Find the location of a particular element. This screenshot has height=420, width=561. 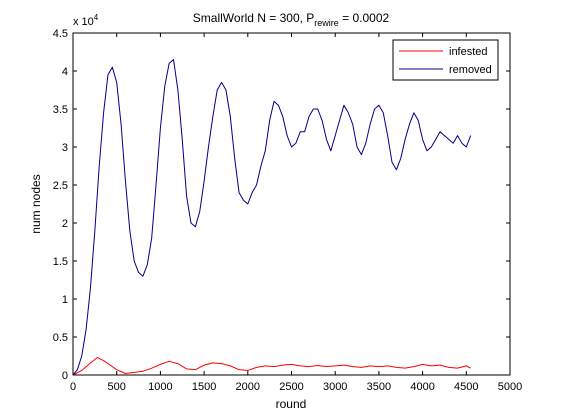

y-tick-label: 0 is located at coordinates (65, 376).